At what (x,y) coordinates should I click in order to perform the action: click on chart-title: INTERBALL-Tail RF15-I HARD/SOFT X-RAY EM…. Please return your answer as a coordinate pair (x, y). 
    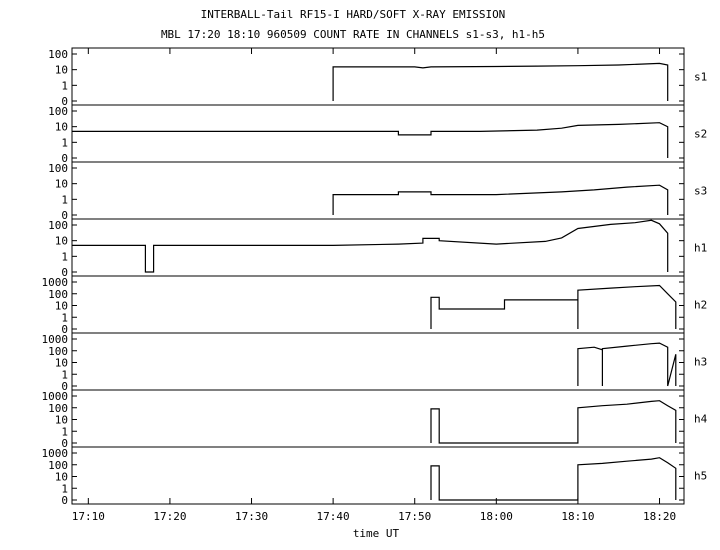
    Looking at the image, I should click on (353, 14).